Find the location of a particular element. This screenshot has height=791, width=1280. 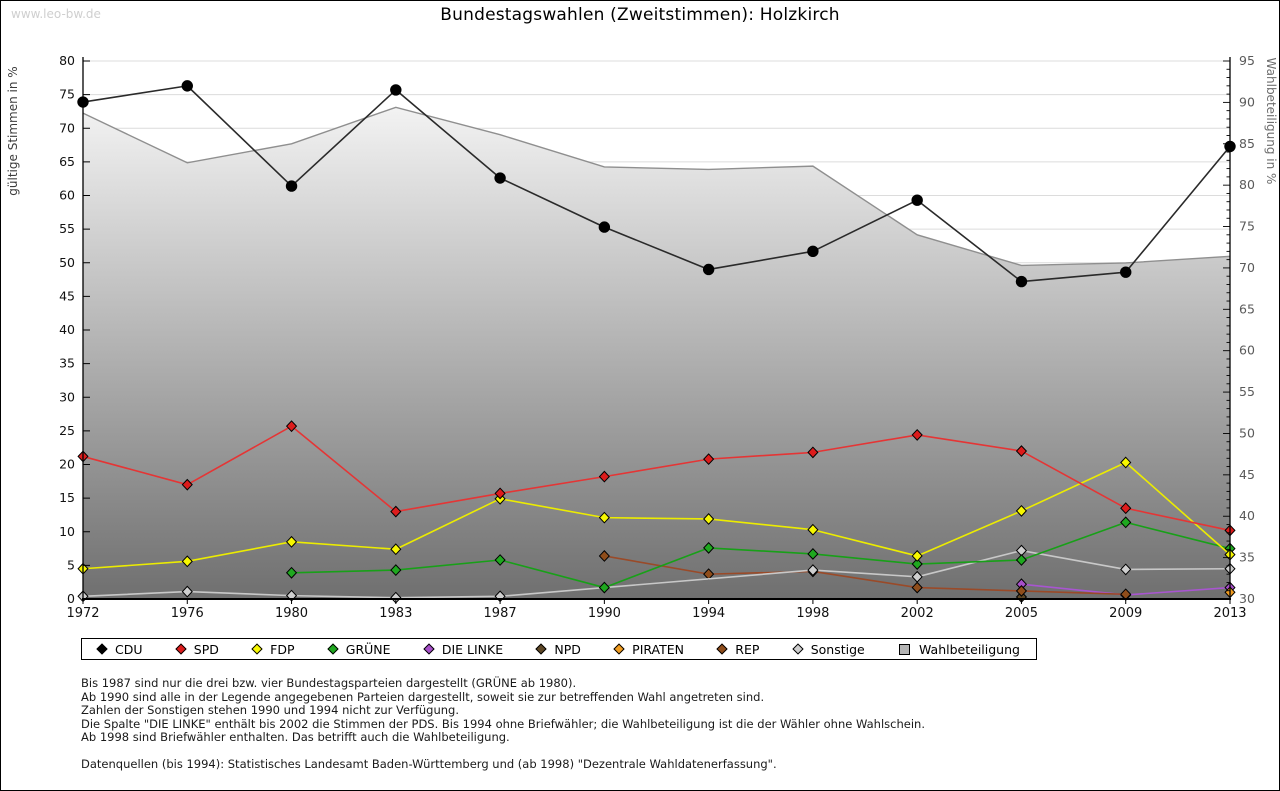

legend-item-piraten: PIRATEN is located at coordinates (649, 649).